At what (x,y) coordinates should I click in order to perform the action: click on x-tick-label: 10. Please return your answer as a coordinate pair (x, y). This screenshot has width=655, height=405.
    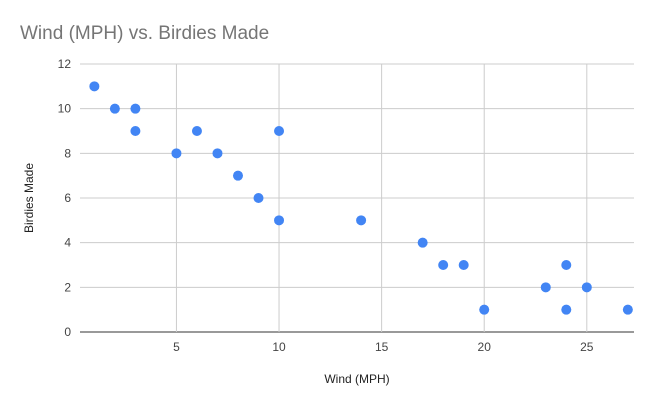
    Looking at the image, I should click on (279, 347).